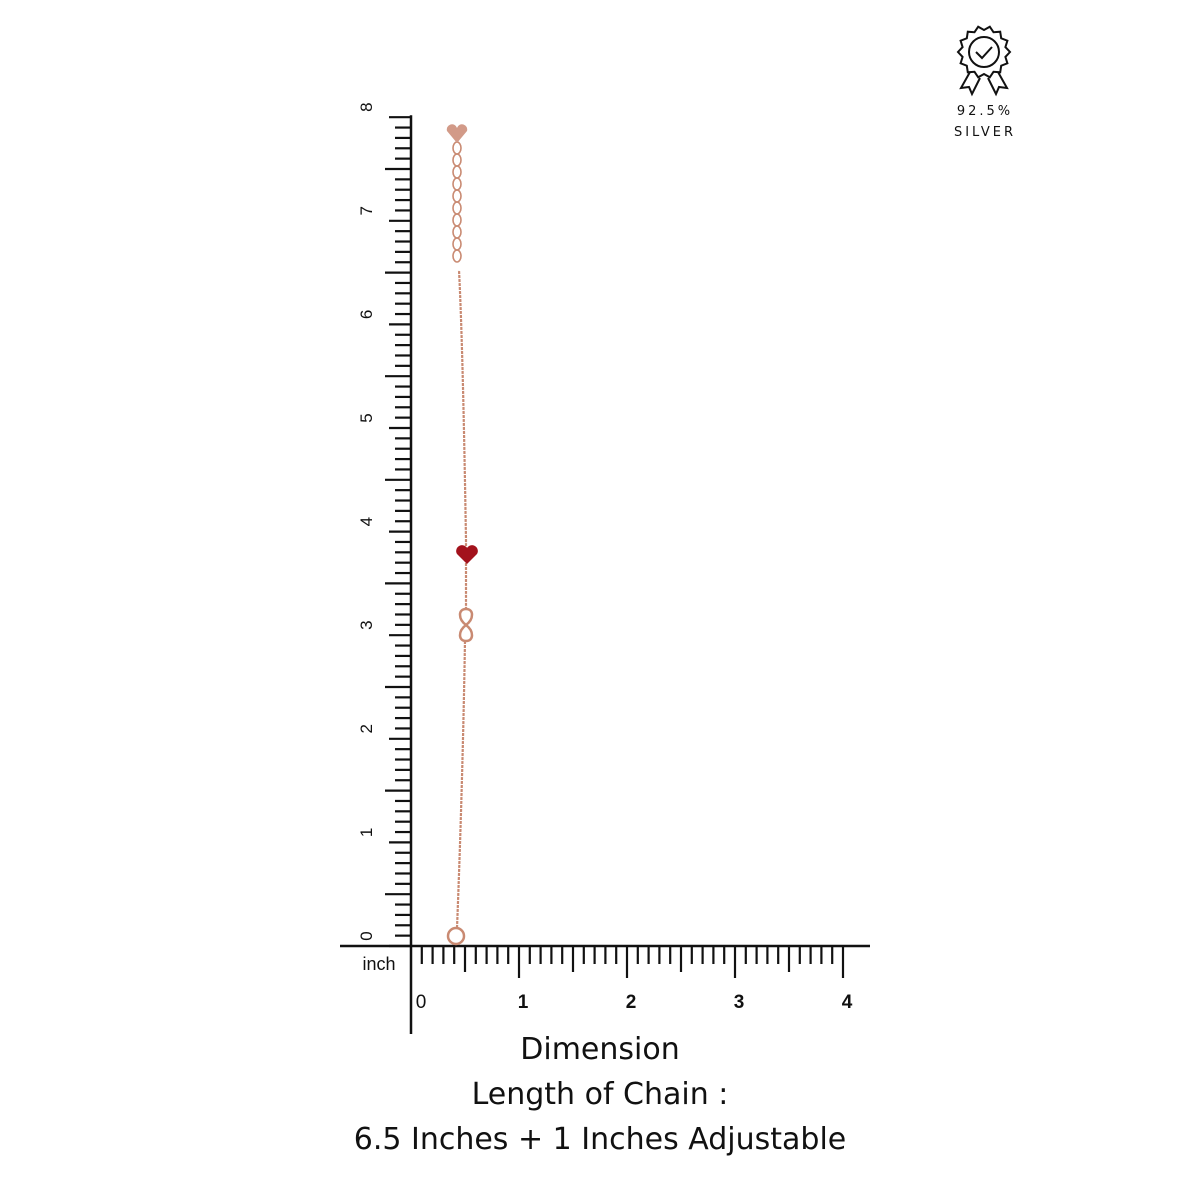 The width and height of the screenshot is (1200, 1200). I want to click on caption-title: Dimension, so click(600, 1049).